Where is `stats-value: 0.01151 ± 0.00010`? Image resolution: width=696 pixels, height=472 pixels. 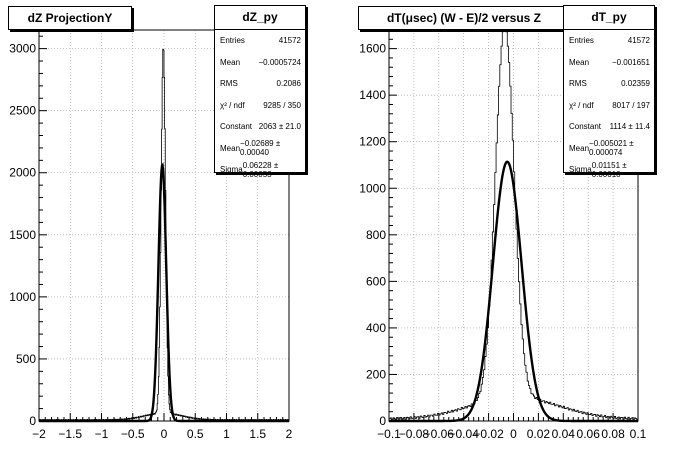 stats-value: 0.01151 ± 0.00010 is located at coordinates (609, 169).